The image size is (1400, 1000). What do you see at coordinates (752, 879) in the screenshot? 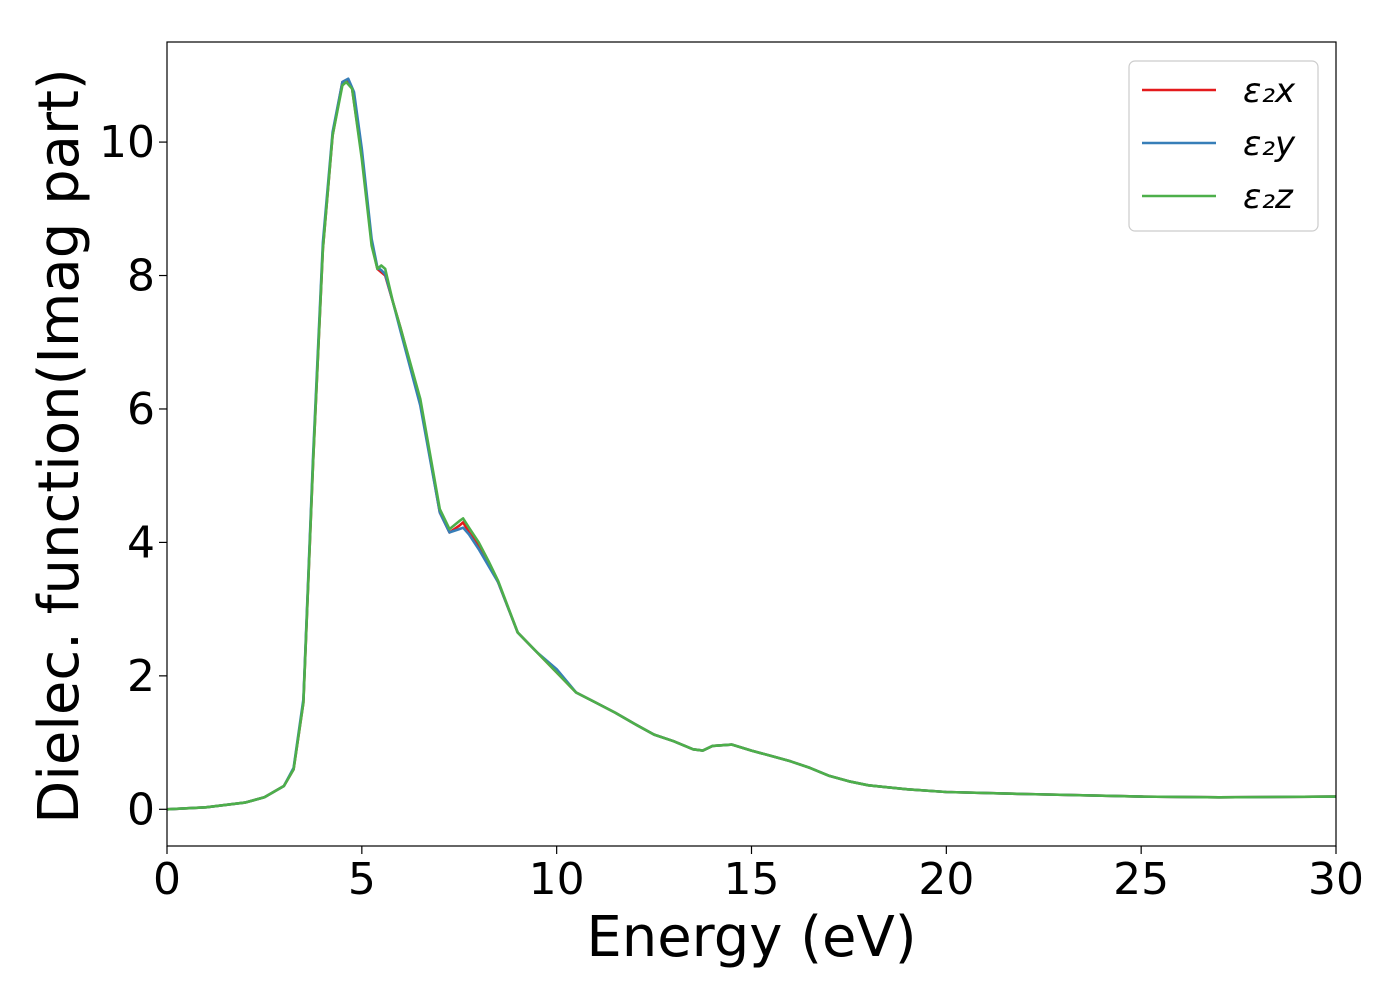
I see `x-tick-label: 15` at bounding box center [752, 879].